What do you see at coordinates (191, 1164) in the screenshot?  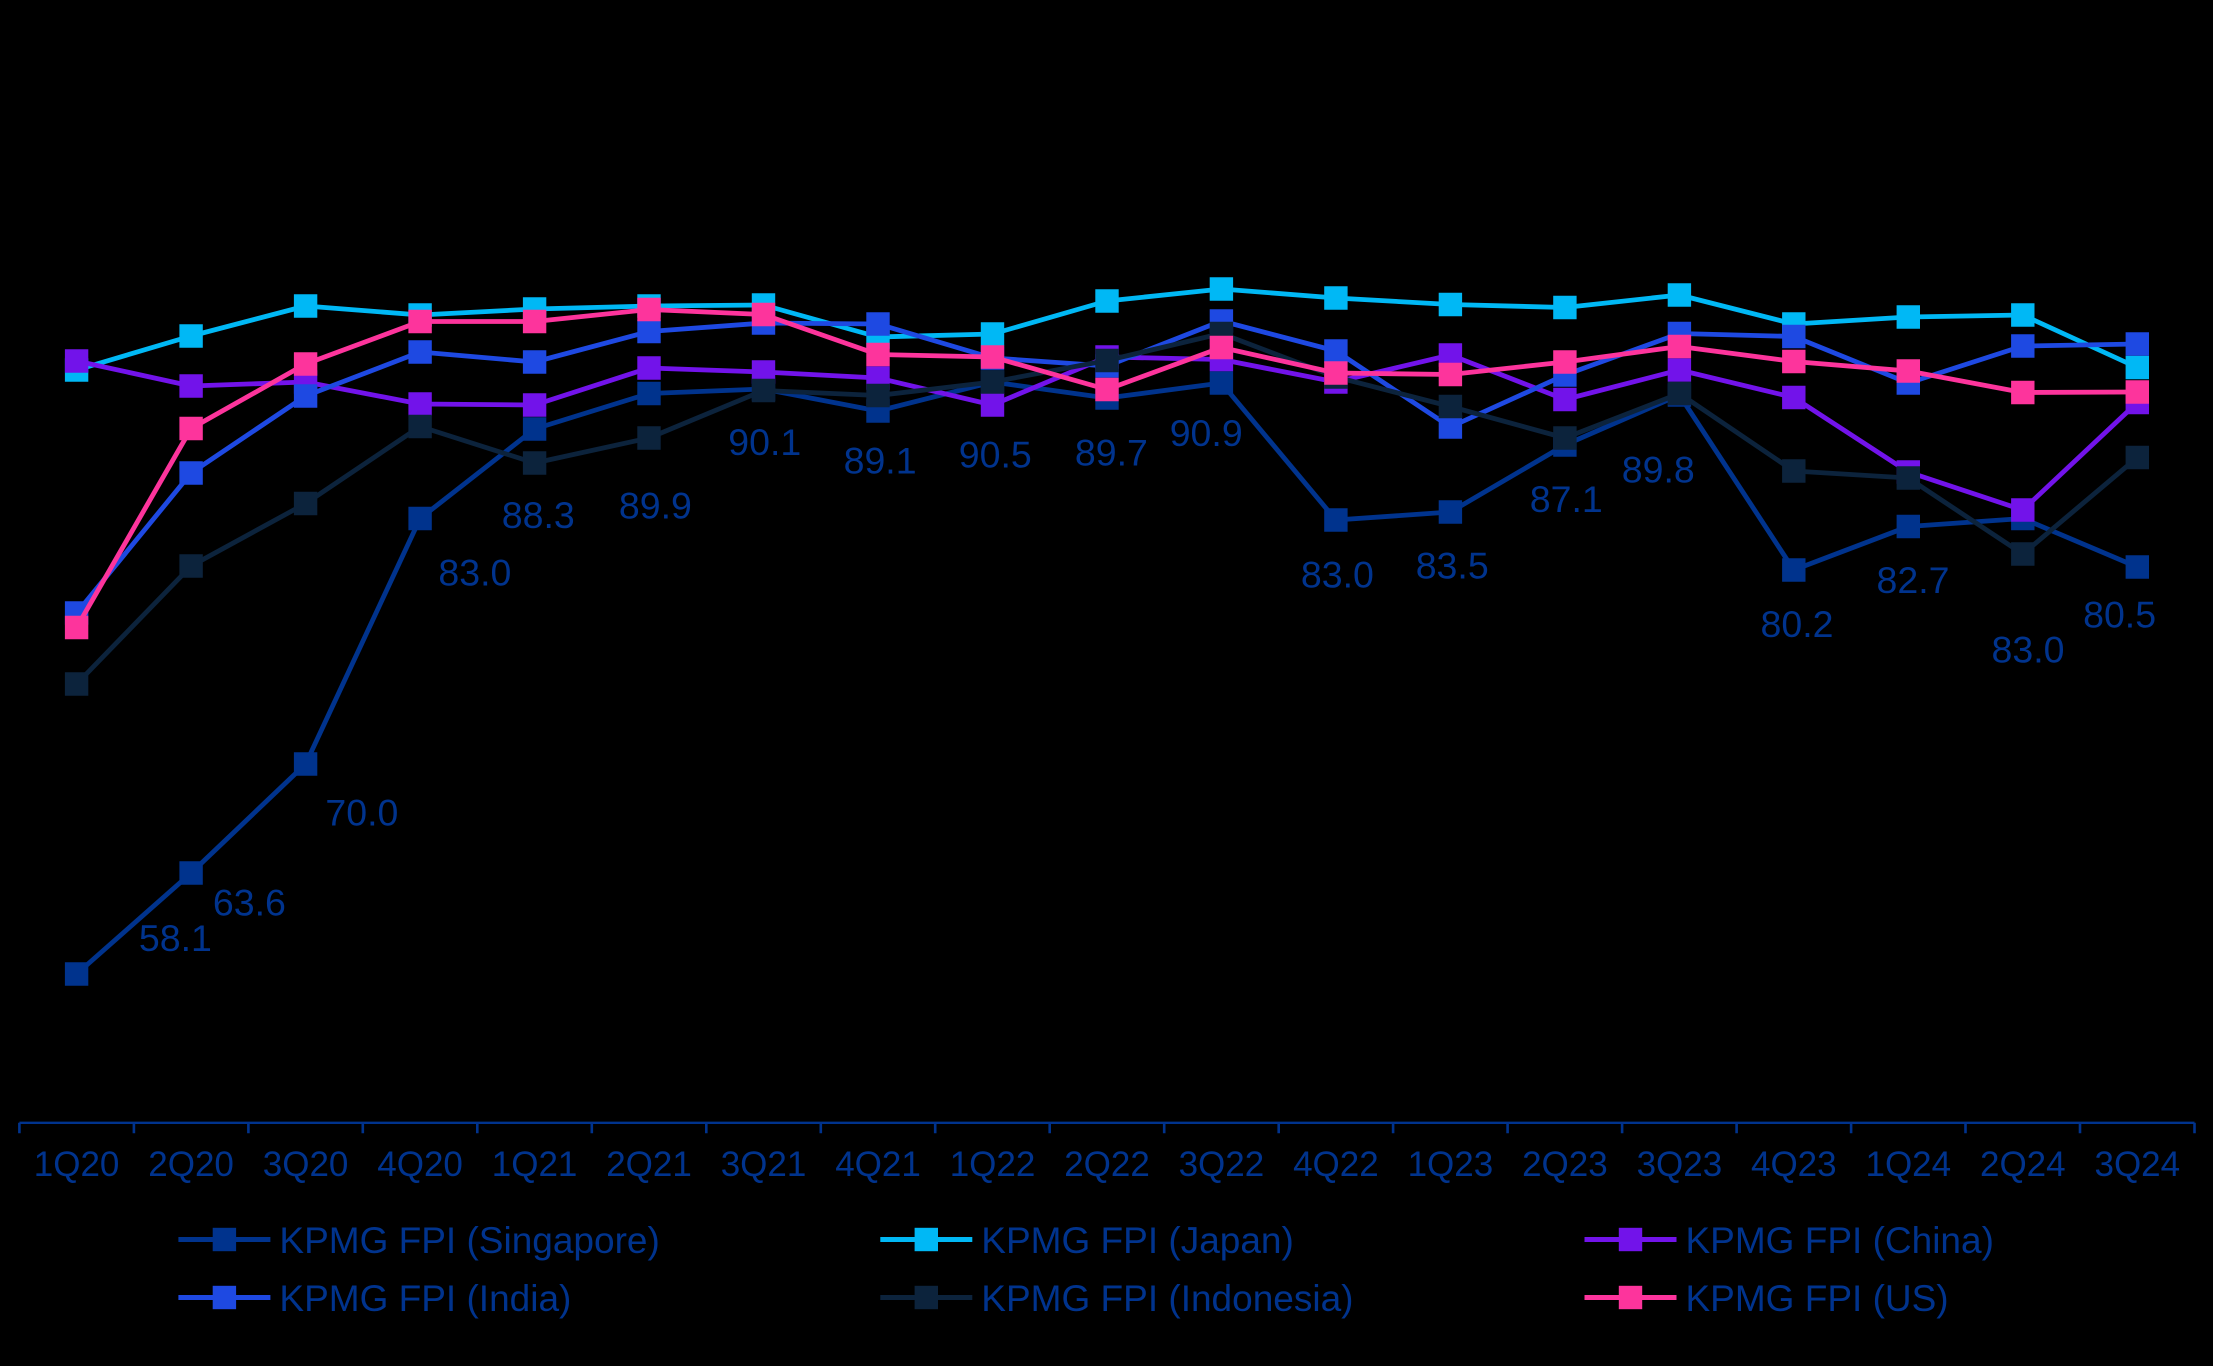 I see `svg-text: 2Q20` at bounding box center [191, 1164].